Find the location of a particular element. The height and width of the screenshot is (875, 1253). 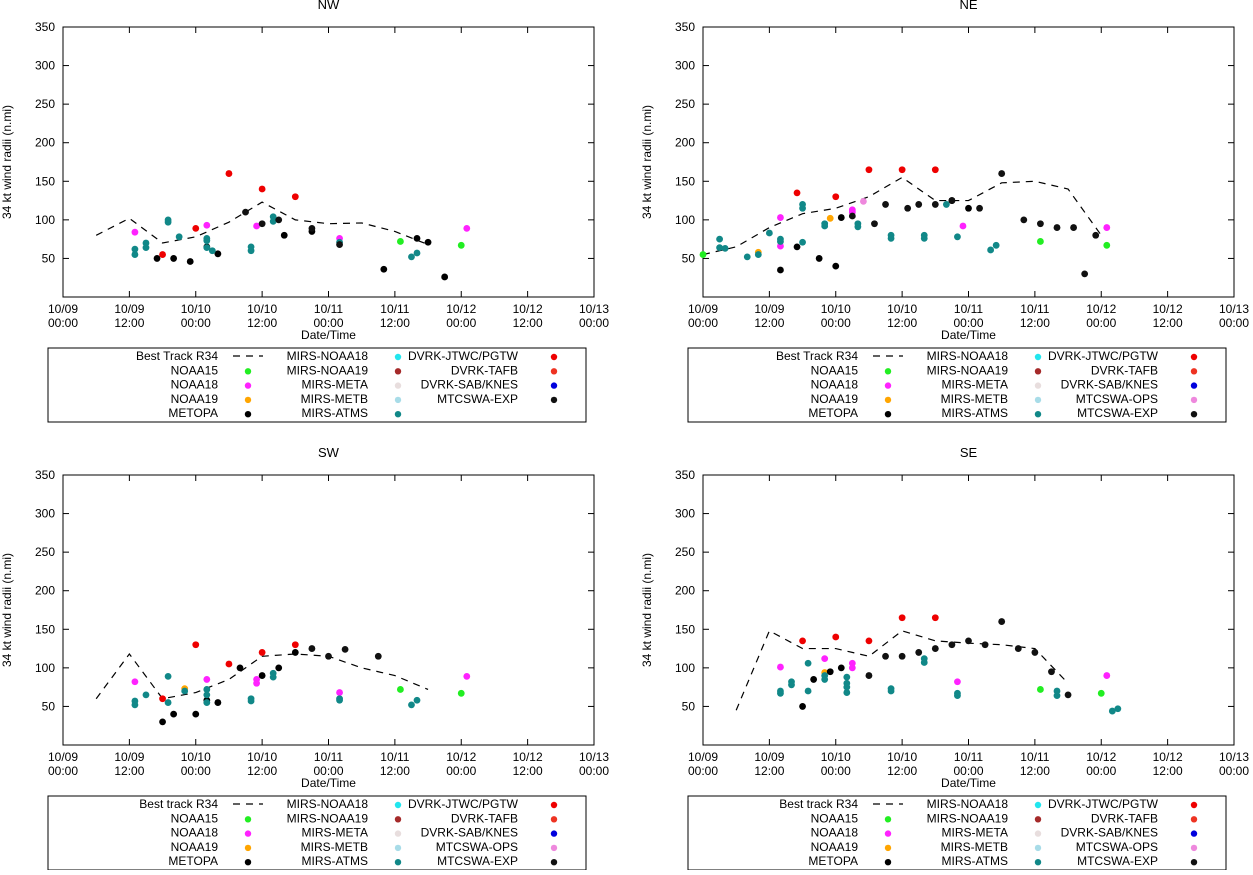

legend-label: MTCSWA-OPS is located at coordinates (477, 847).